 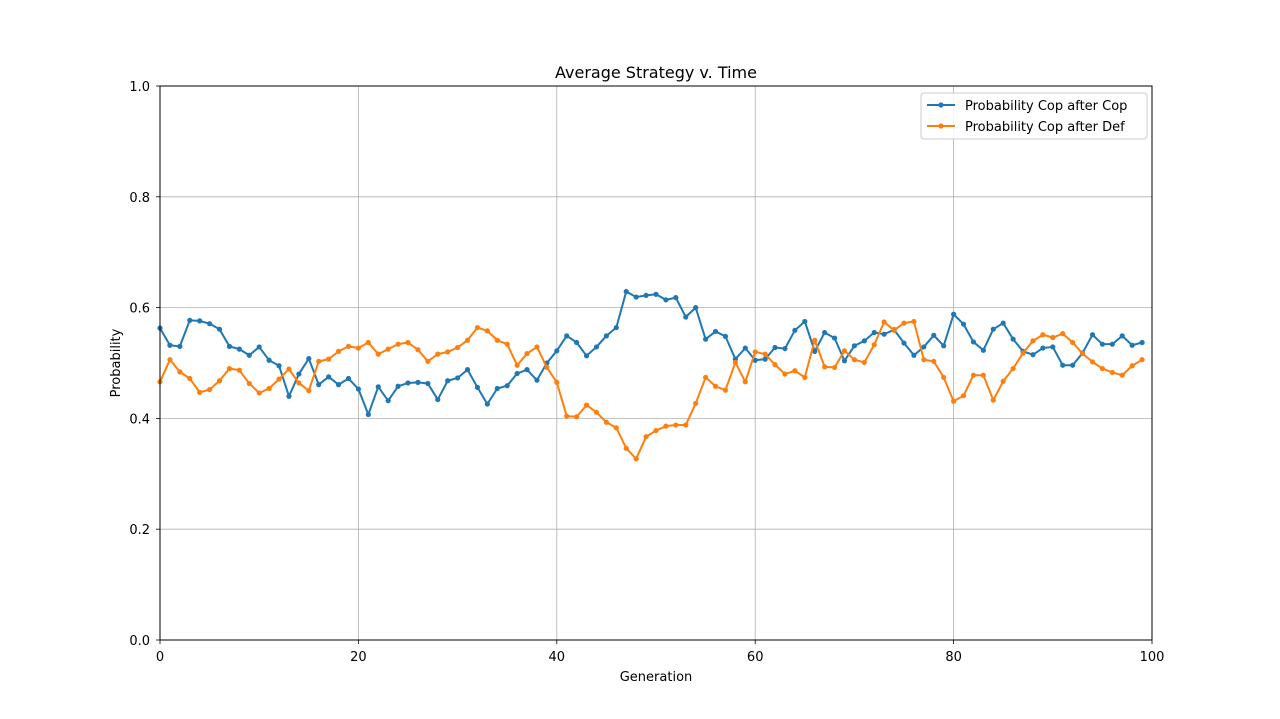 What do you see at coordinates (160, 657) in the screenshot?
I see `x-tick-label: 0` at bounding box center [160, 657].